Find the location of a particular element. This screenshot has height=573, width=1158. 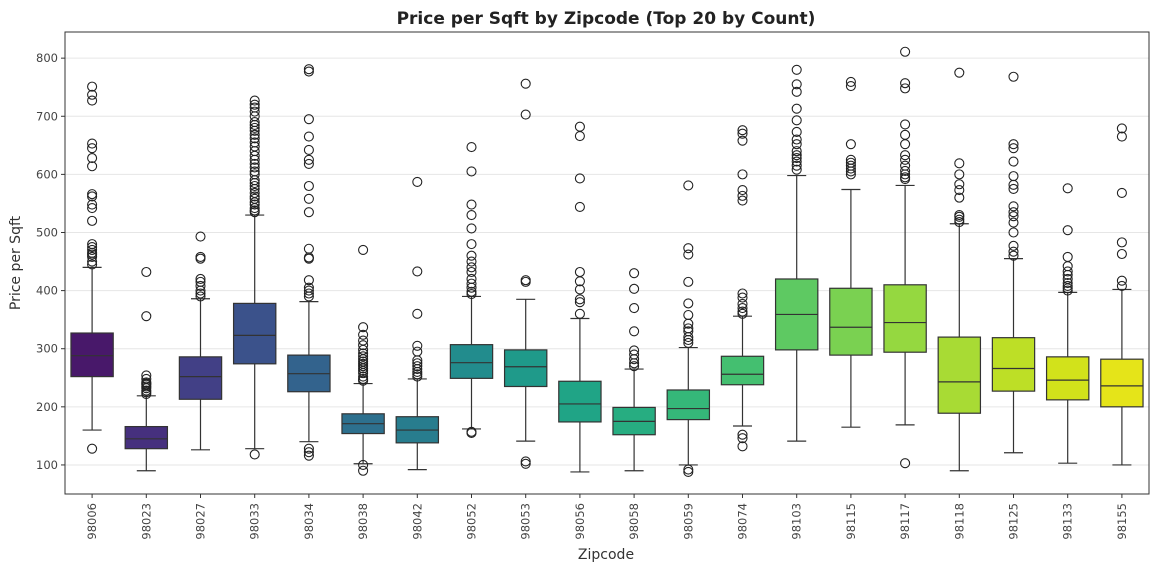

x-tick-label: 98125 is located at coordinates (1014, 521).